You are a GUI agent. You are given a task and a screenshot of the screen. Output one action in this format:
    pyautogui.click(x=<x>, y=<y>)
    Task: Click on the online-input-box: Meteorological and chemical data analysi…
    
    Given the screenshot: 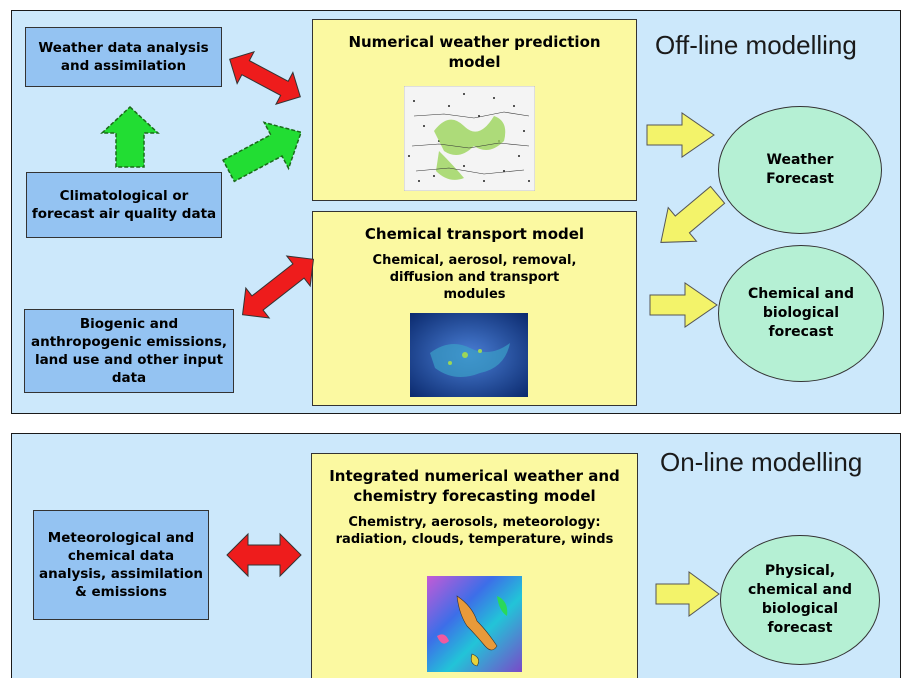 What is the action you would take?
    pyautogui.click(x=121, y=565)
    